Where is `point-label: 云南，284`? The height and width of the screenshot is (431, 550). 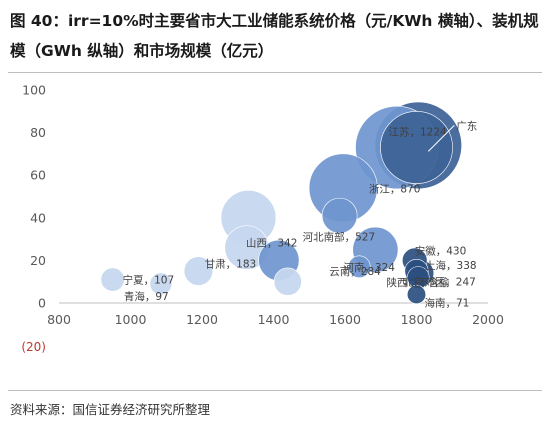 point-label: 云南，284 is located at coordinates (355, 271).